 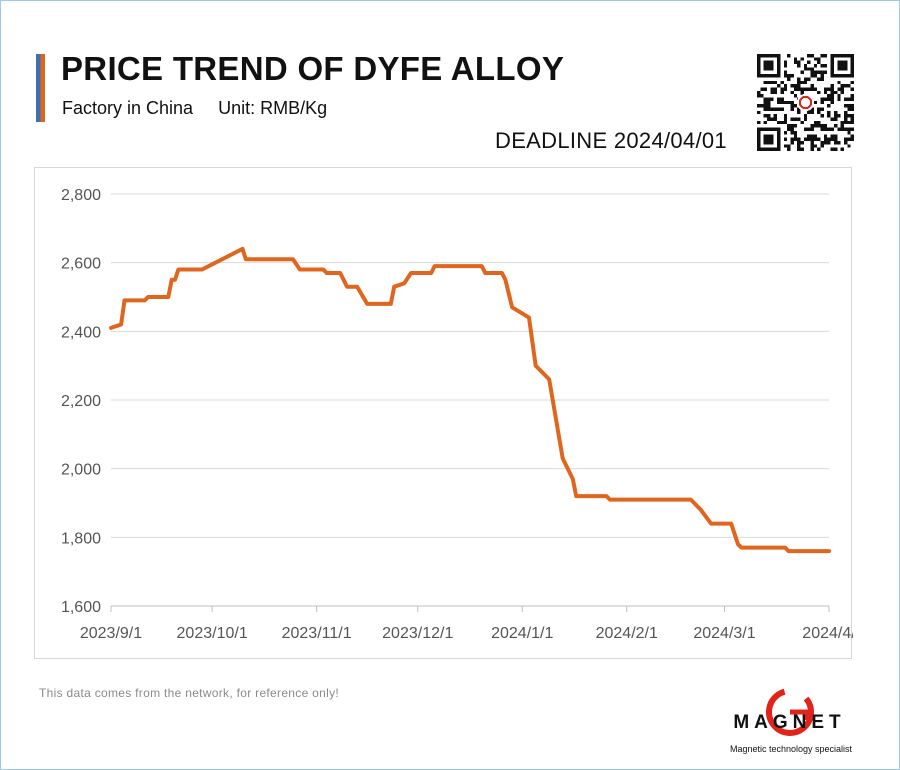 I want to click on brand-name: MAGNET, so click(x=789, y=722).